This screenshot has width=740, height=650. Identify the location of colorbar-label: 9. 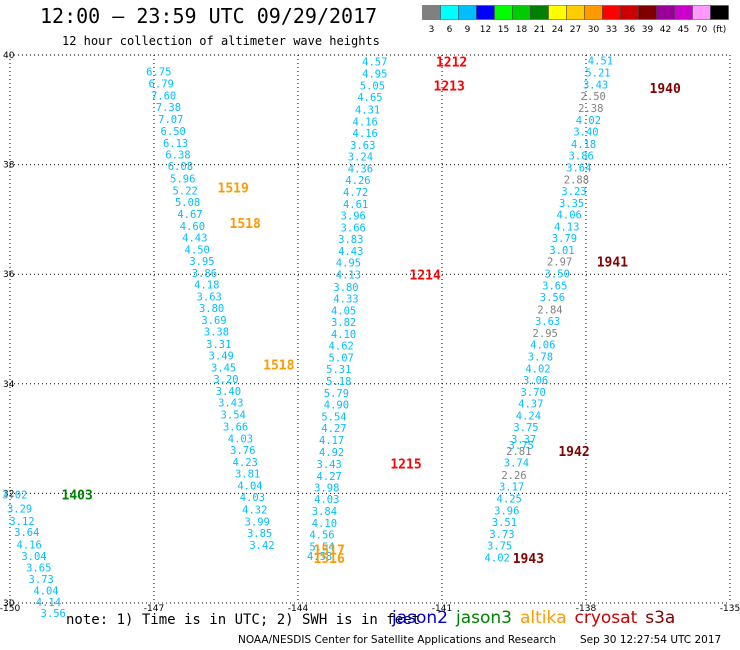
(468, 30).